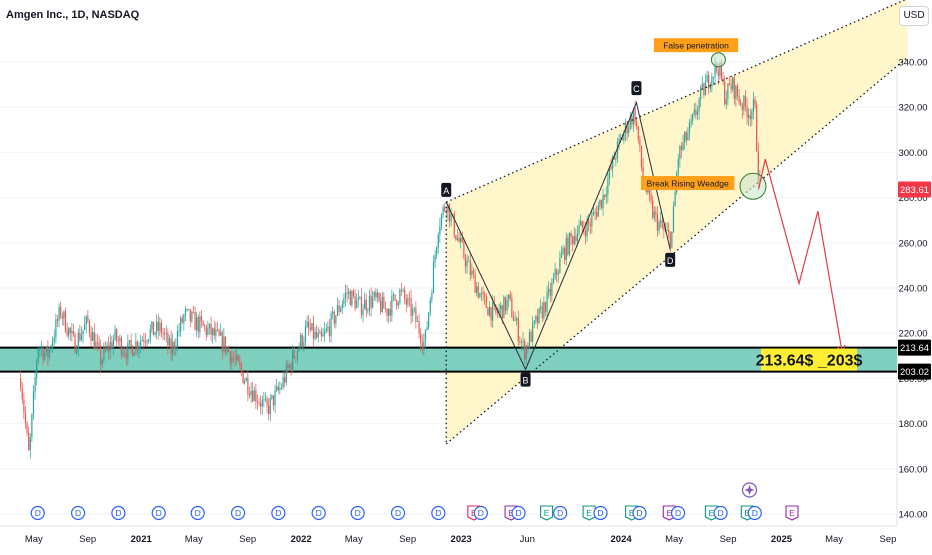  I want to click on dividend-icon-text: D, so click(481, 513).